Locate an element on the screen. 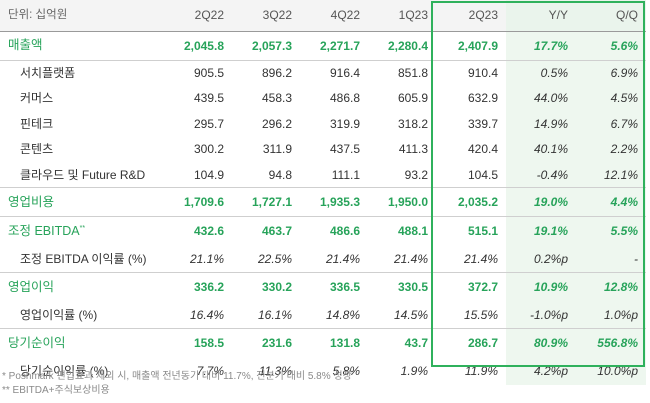 The height and width of the screenshot is (403, 650). cell: 486.6 is located at coordinates (344, 231).